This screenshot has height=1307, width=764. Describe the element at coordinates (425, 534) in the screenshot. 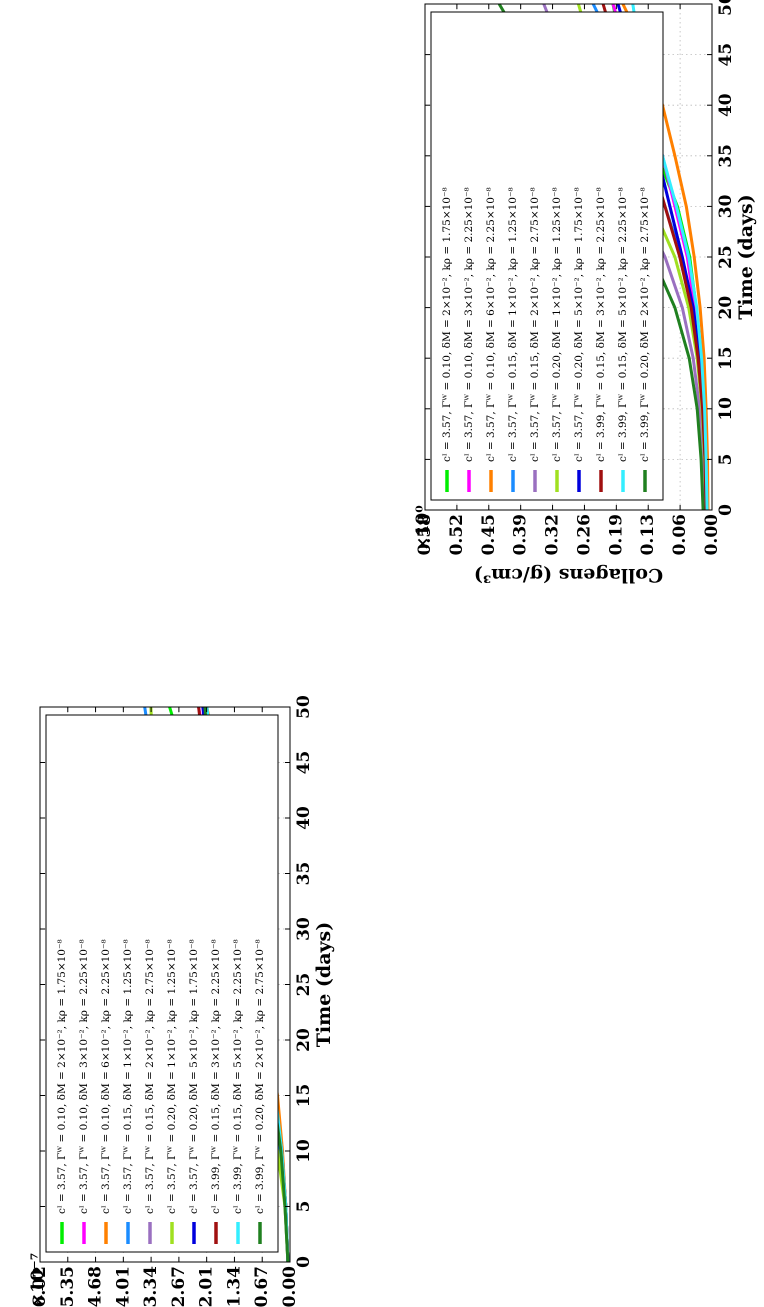

I see `y-tick-label: 0.58` at that location.